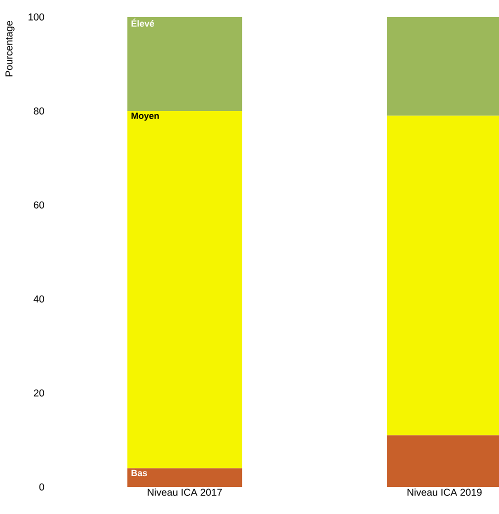 The width and height of the screenshot is (499, 514). I want to click on y-axis-title: Pourcentage, so click(10, 48).